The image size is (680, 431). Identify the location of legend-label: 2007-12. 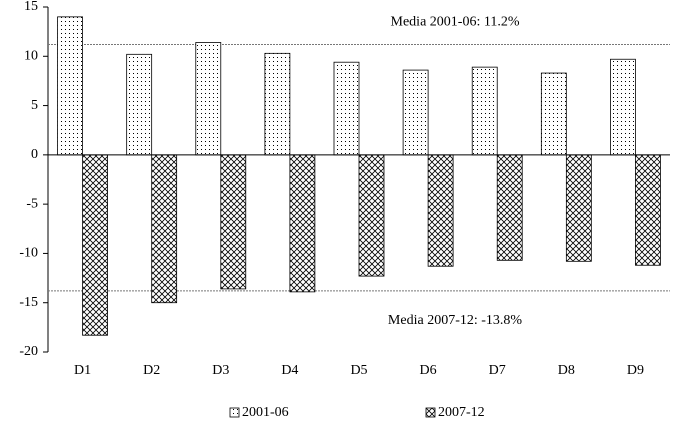
(461, 412).